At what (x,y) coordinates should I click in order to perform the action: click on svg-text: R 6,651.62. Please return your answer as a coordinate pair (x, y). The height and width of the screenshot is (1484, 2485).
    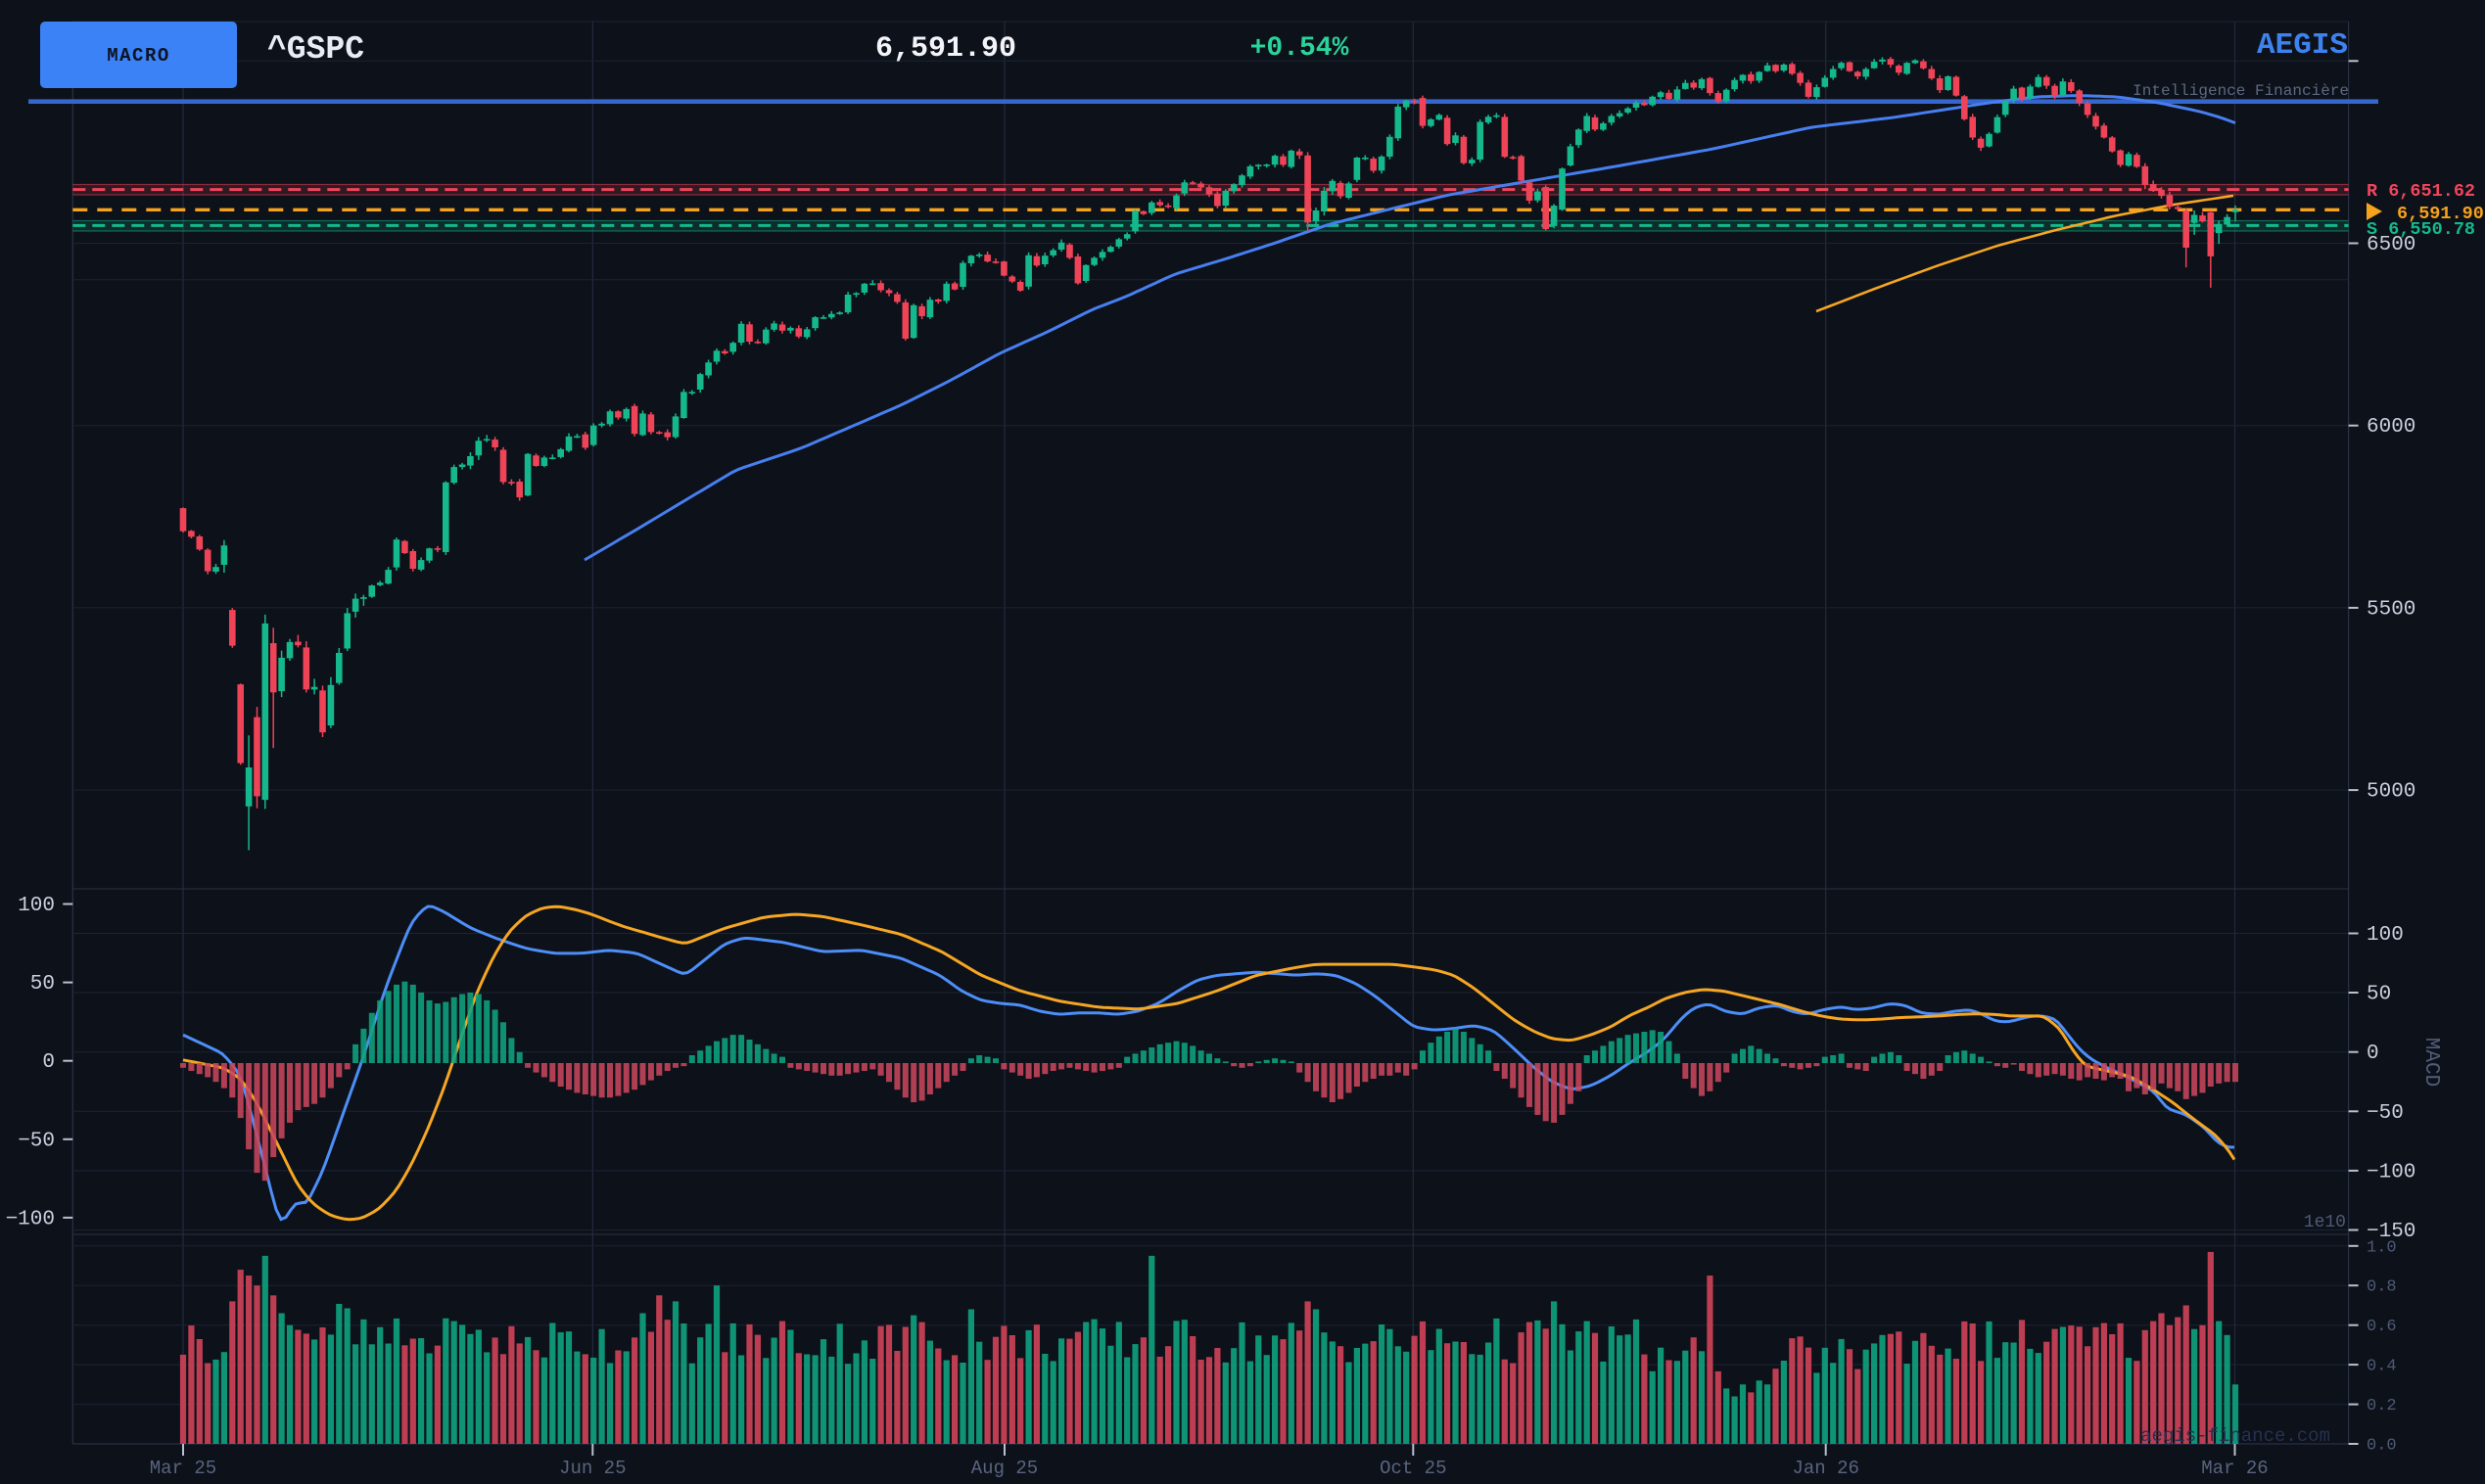
    Looking at the image, I should click on (2421, 191).